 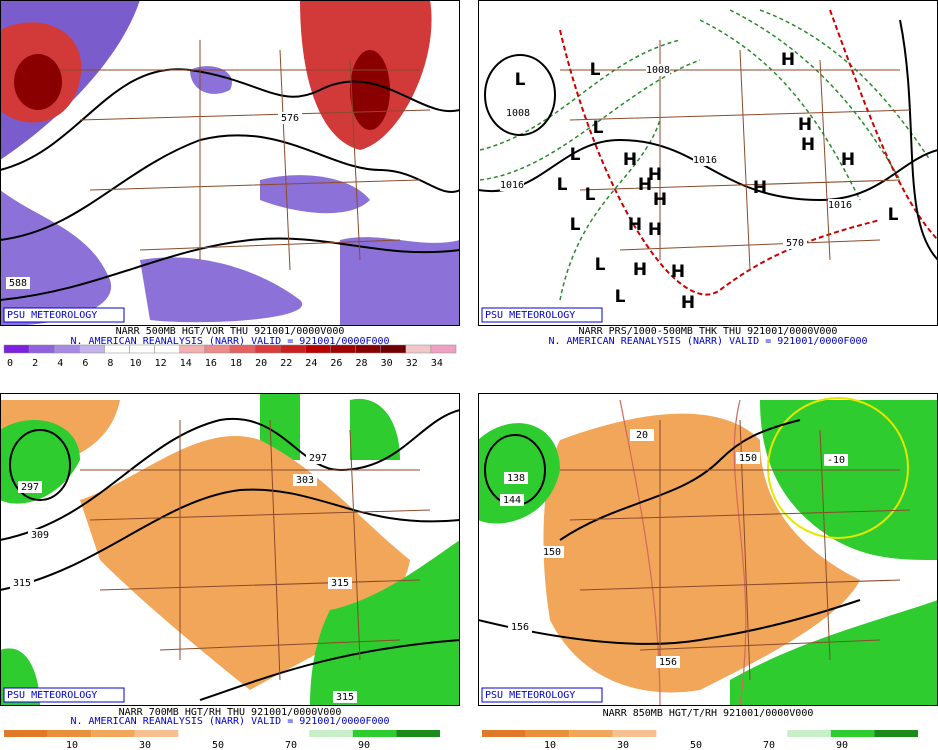 What do you see at coordinates (512, 500) in the screenshot?
I see `contour-label: 144` at bounding box center [512, 500].